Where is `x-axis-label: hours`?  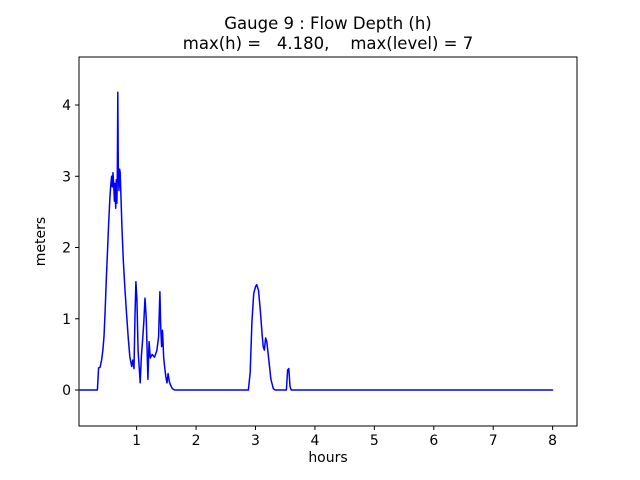
x-axis-label: hours is located at coordinates (328, 458).